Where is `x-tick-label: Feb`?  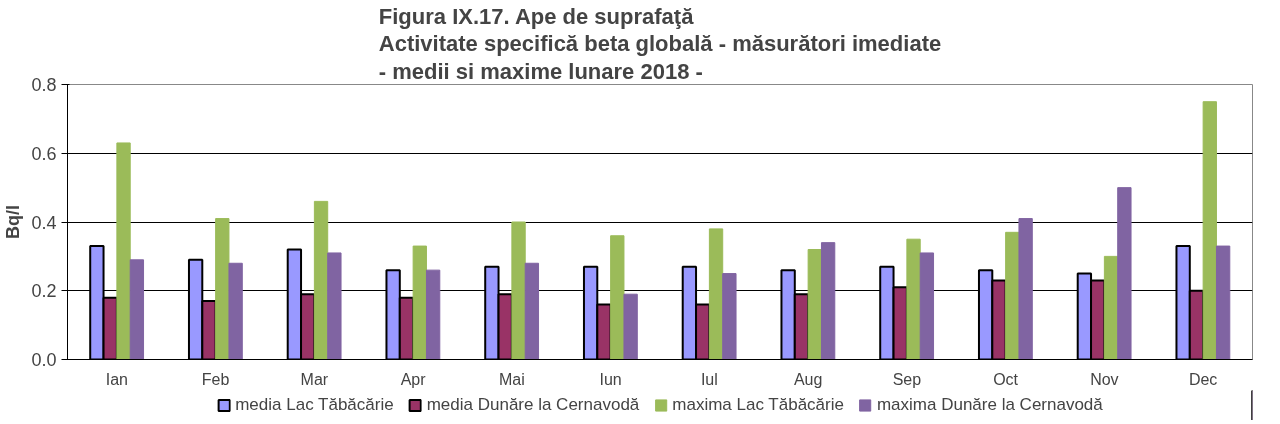 x-tick-label: Feb is located at coordinates (215, 379).